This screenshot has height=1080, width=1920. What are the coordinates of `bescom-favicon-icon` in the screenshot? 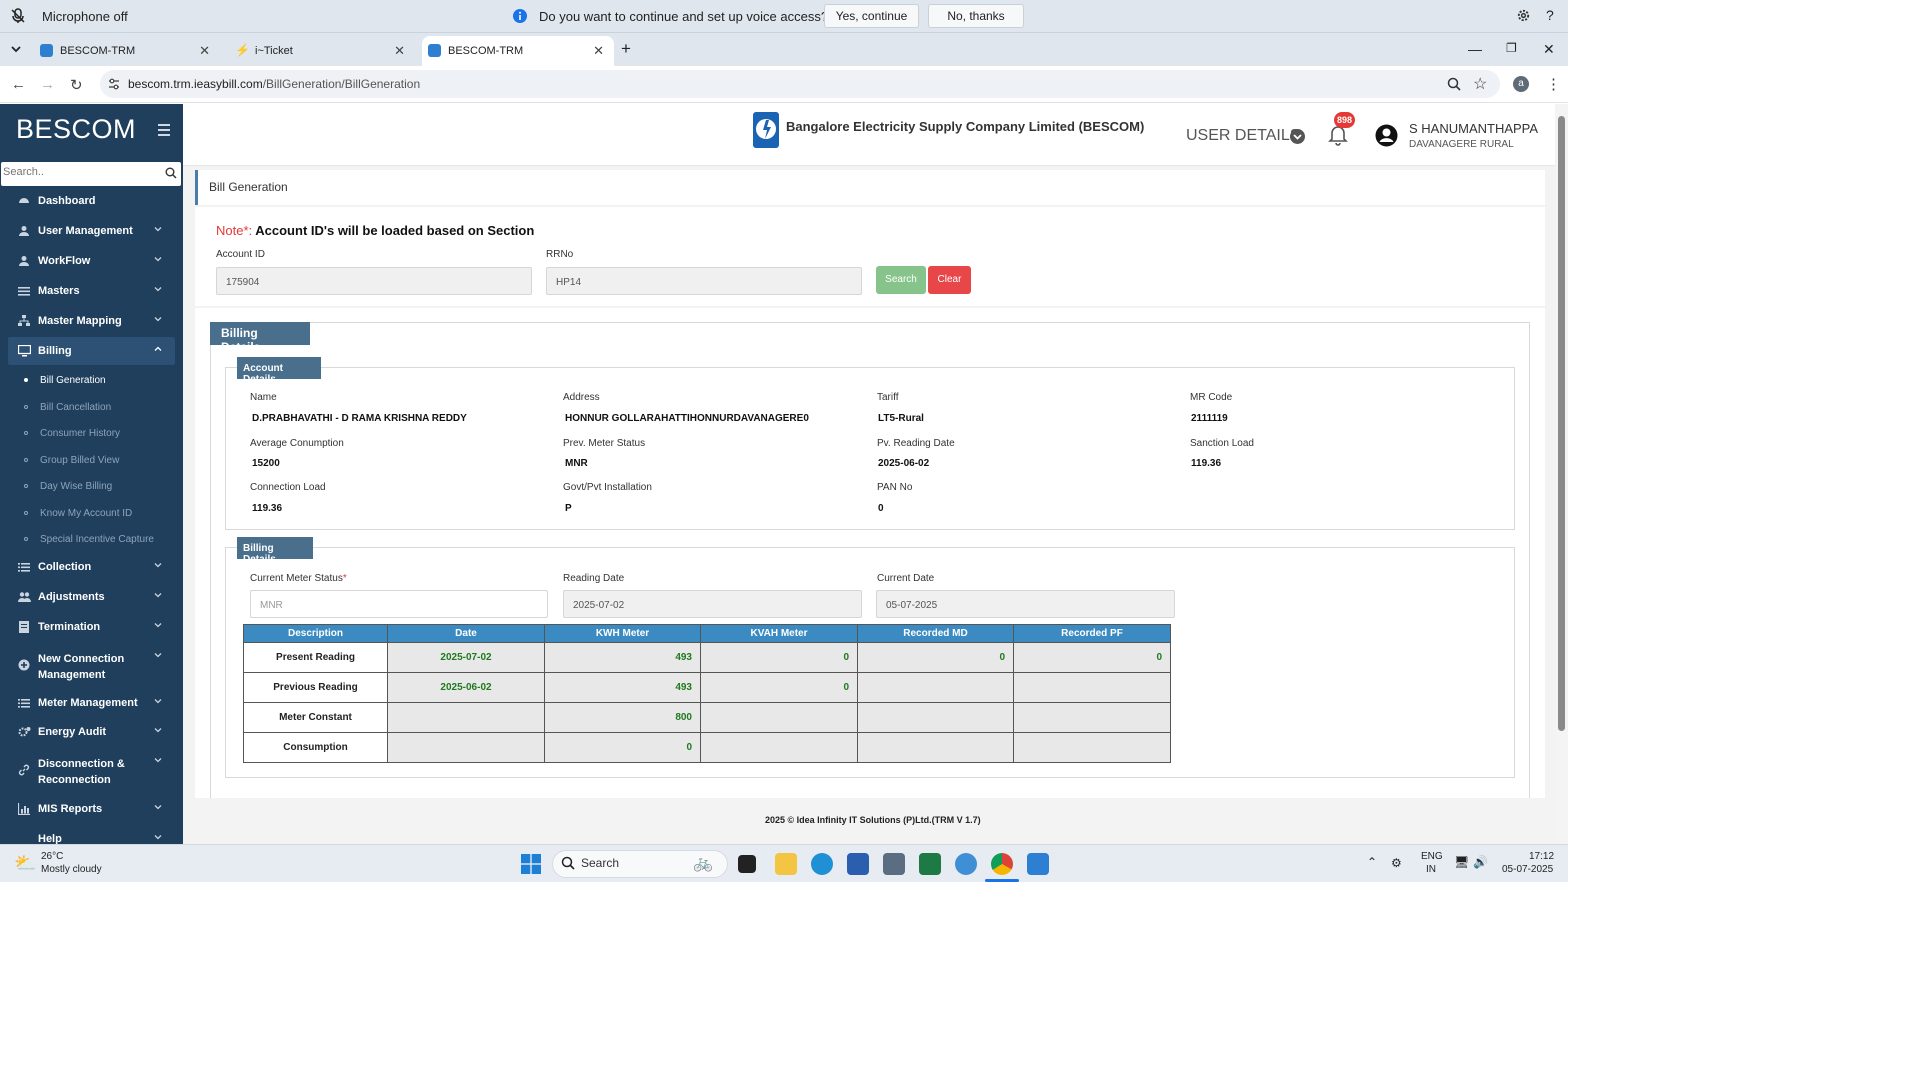 It's located at (434, 50).